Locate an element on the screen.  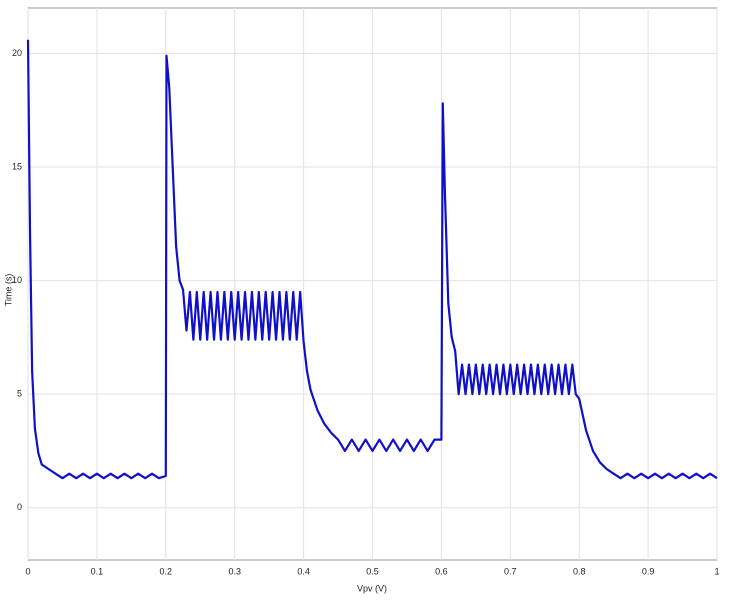
x-tick-label: 0.5 is located at coordinates (372, 571).